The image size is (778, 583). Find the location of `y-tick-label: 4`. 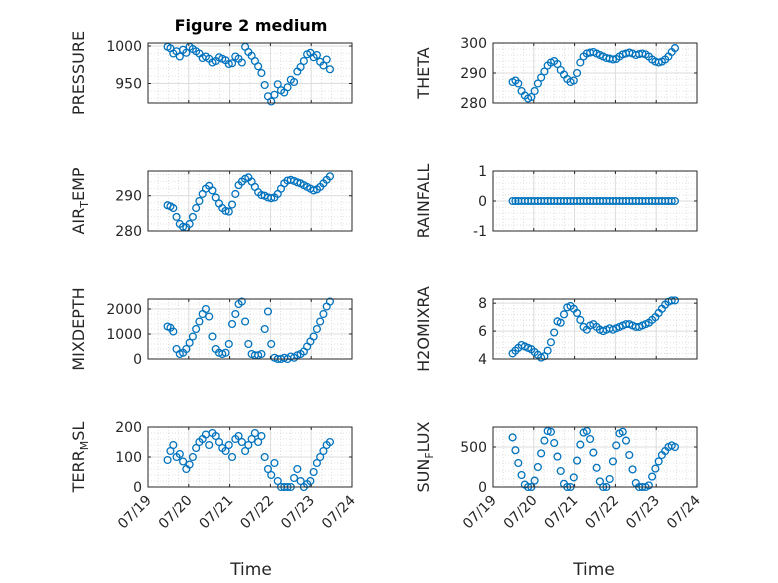

y-tick-label: 4 is located at coordinates (482, 360).